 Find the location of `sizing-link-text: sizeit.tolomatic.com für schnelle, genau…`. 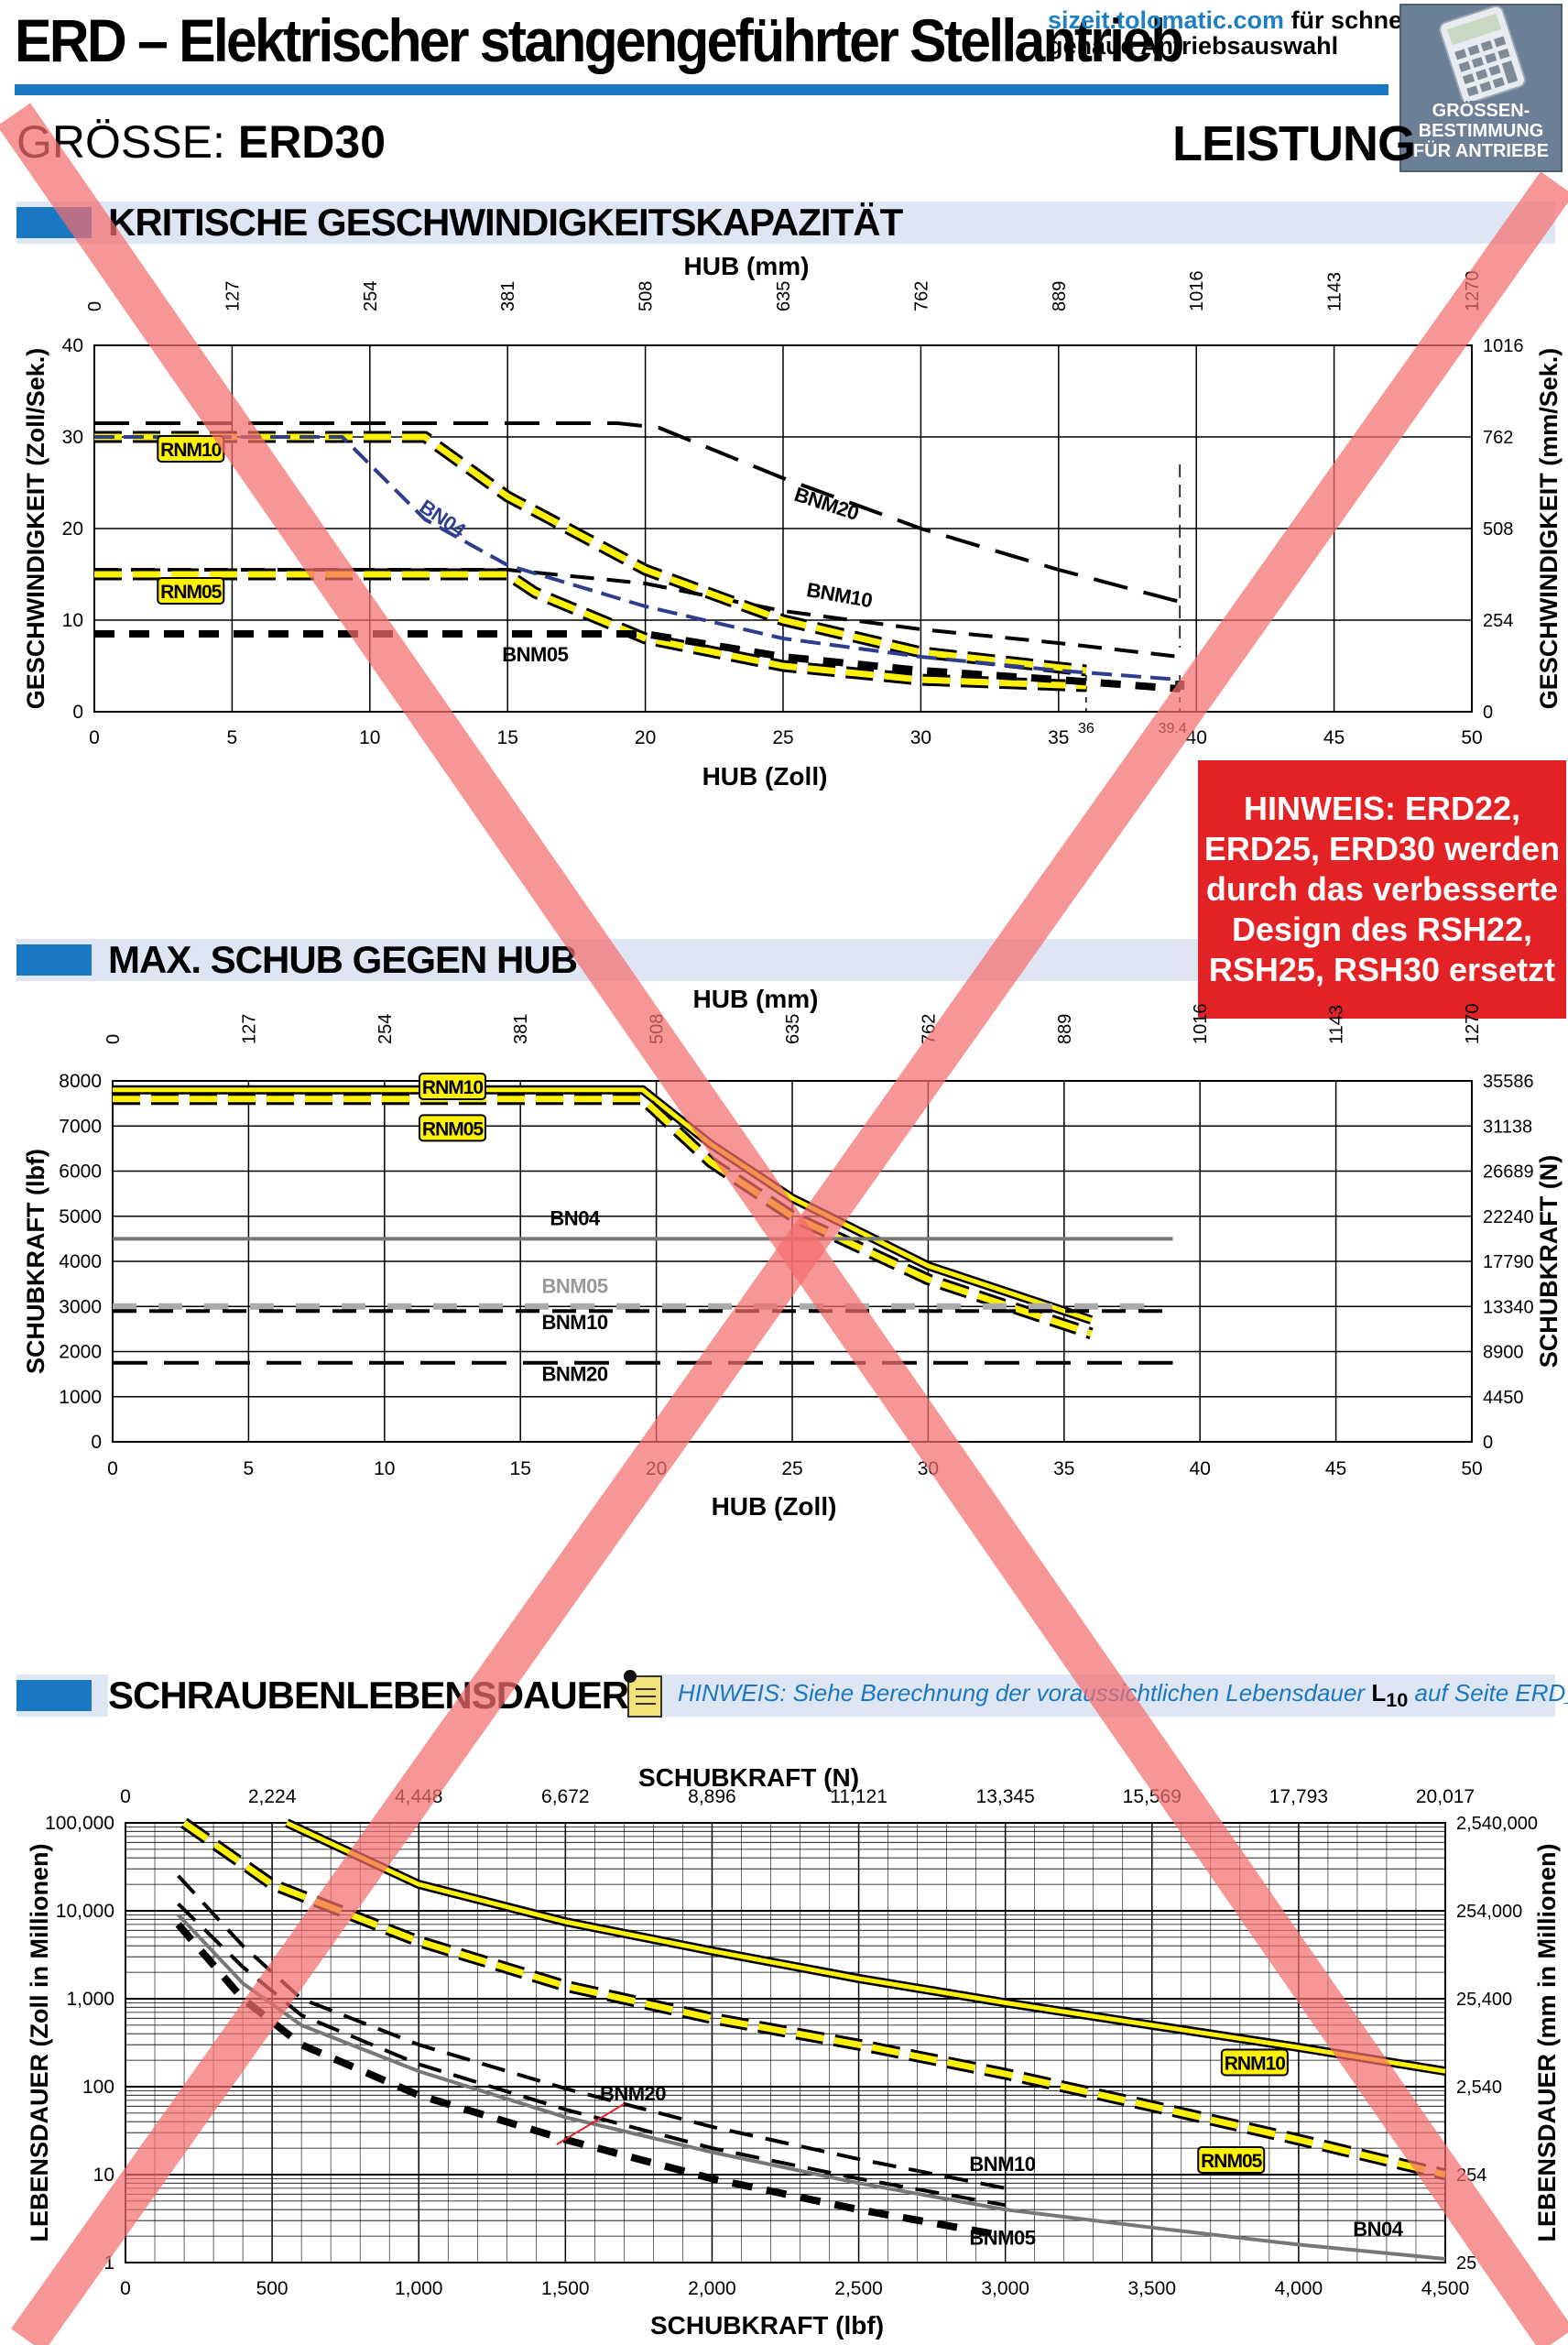

sizing-link-text: sizeit.tolomatic.com für schnelle, genau… is located at coordinates (1242, 33).